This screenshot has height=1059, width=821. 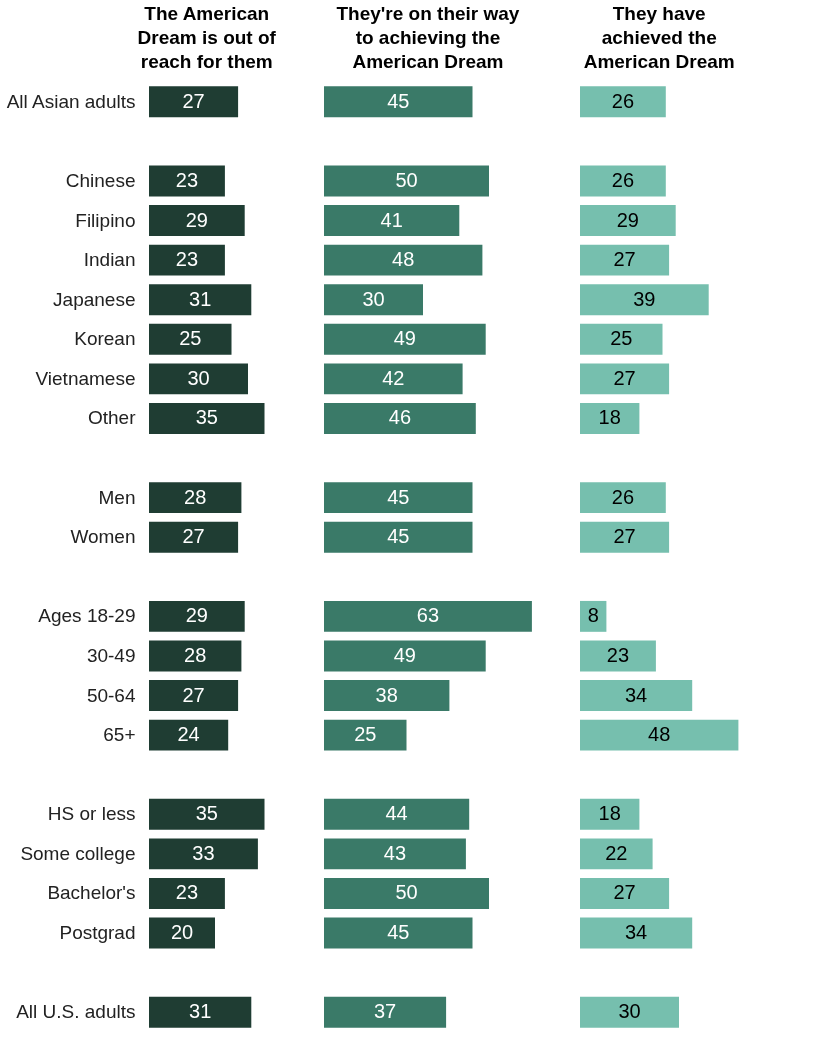 I want to click on y-tick-label: Japanese, so click(x=94, y=299).